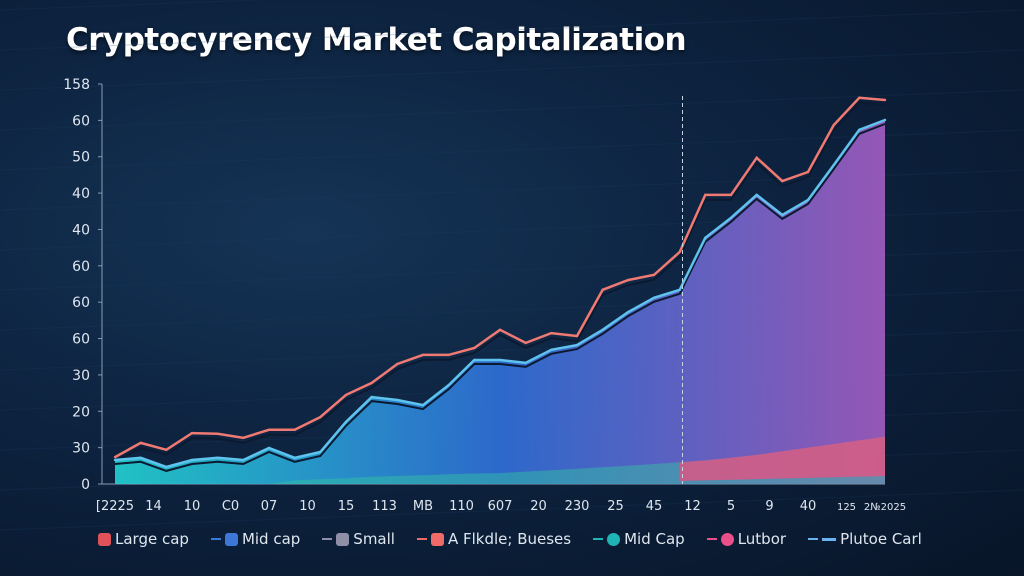 The height and width of the screenshot is (576, 1024). I want to click on x-tick-label: 113, so click(384, 506).